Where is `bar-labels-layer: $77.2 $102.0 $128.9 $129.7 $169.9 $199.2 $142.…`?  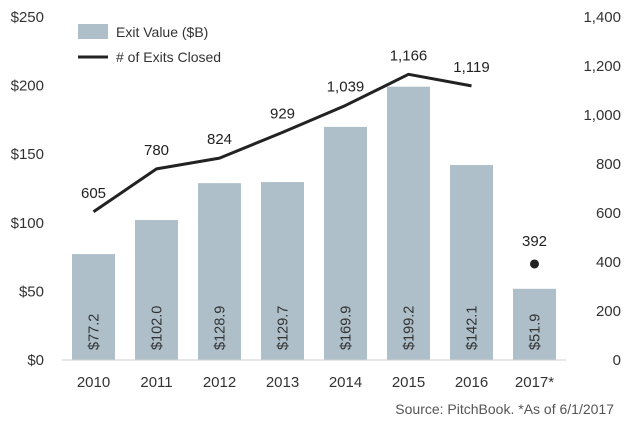 bar-labels-layer: $77.2 $102.0 $128.9 $129.7 $169.9 $199.2 $142.… is located at coordinates (315, 328).